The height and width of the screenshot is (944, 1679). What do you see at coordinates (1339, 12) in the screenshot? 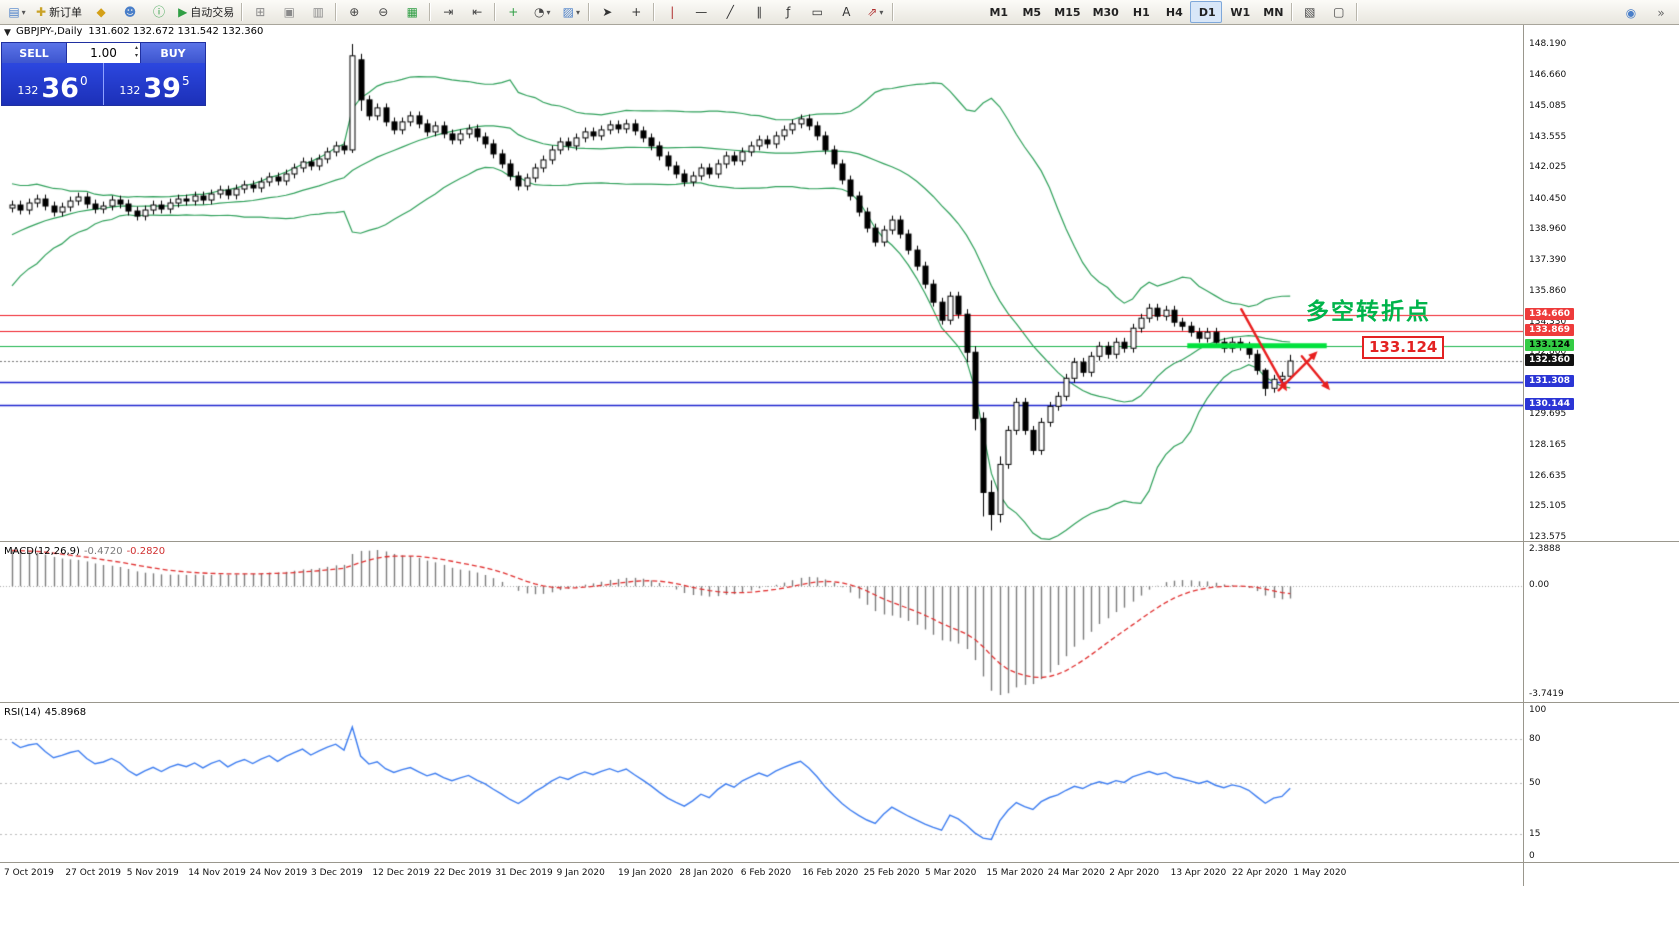
I see `toolbar-button-full-screen: ▢` at bounding box center [1339, 12].